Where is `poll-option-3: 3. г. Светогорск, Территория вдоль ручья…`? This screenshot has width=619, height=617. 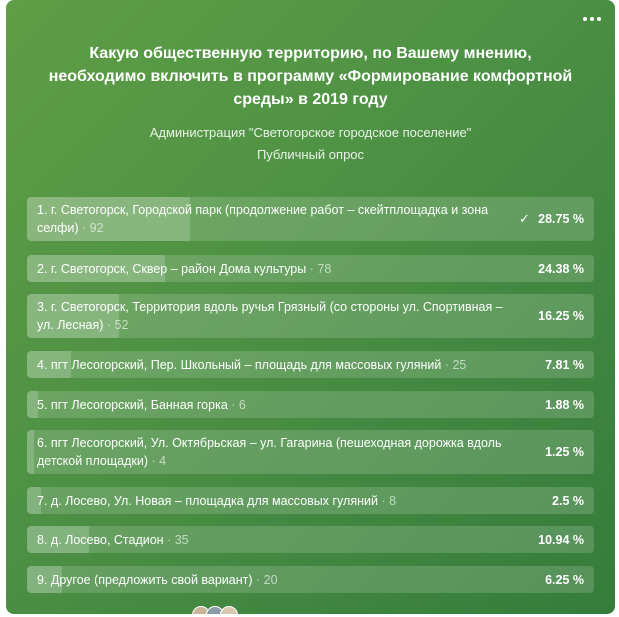 poll-option-3: 3. г. Светогорск, Территория вдоль ручья… is located at coordinates (310, 316).